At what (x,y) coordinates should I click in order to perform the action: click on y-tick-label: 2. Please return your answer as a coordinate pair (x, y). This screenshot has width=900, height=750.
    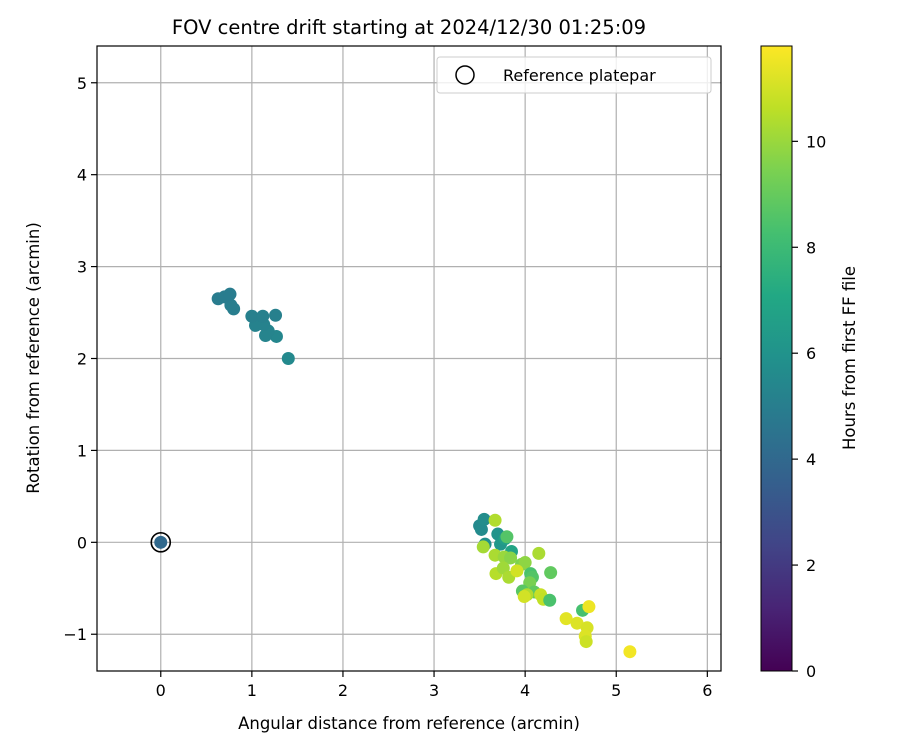
    Looking at the image, I should click on (82, 359).